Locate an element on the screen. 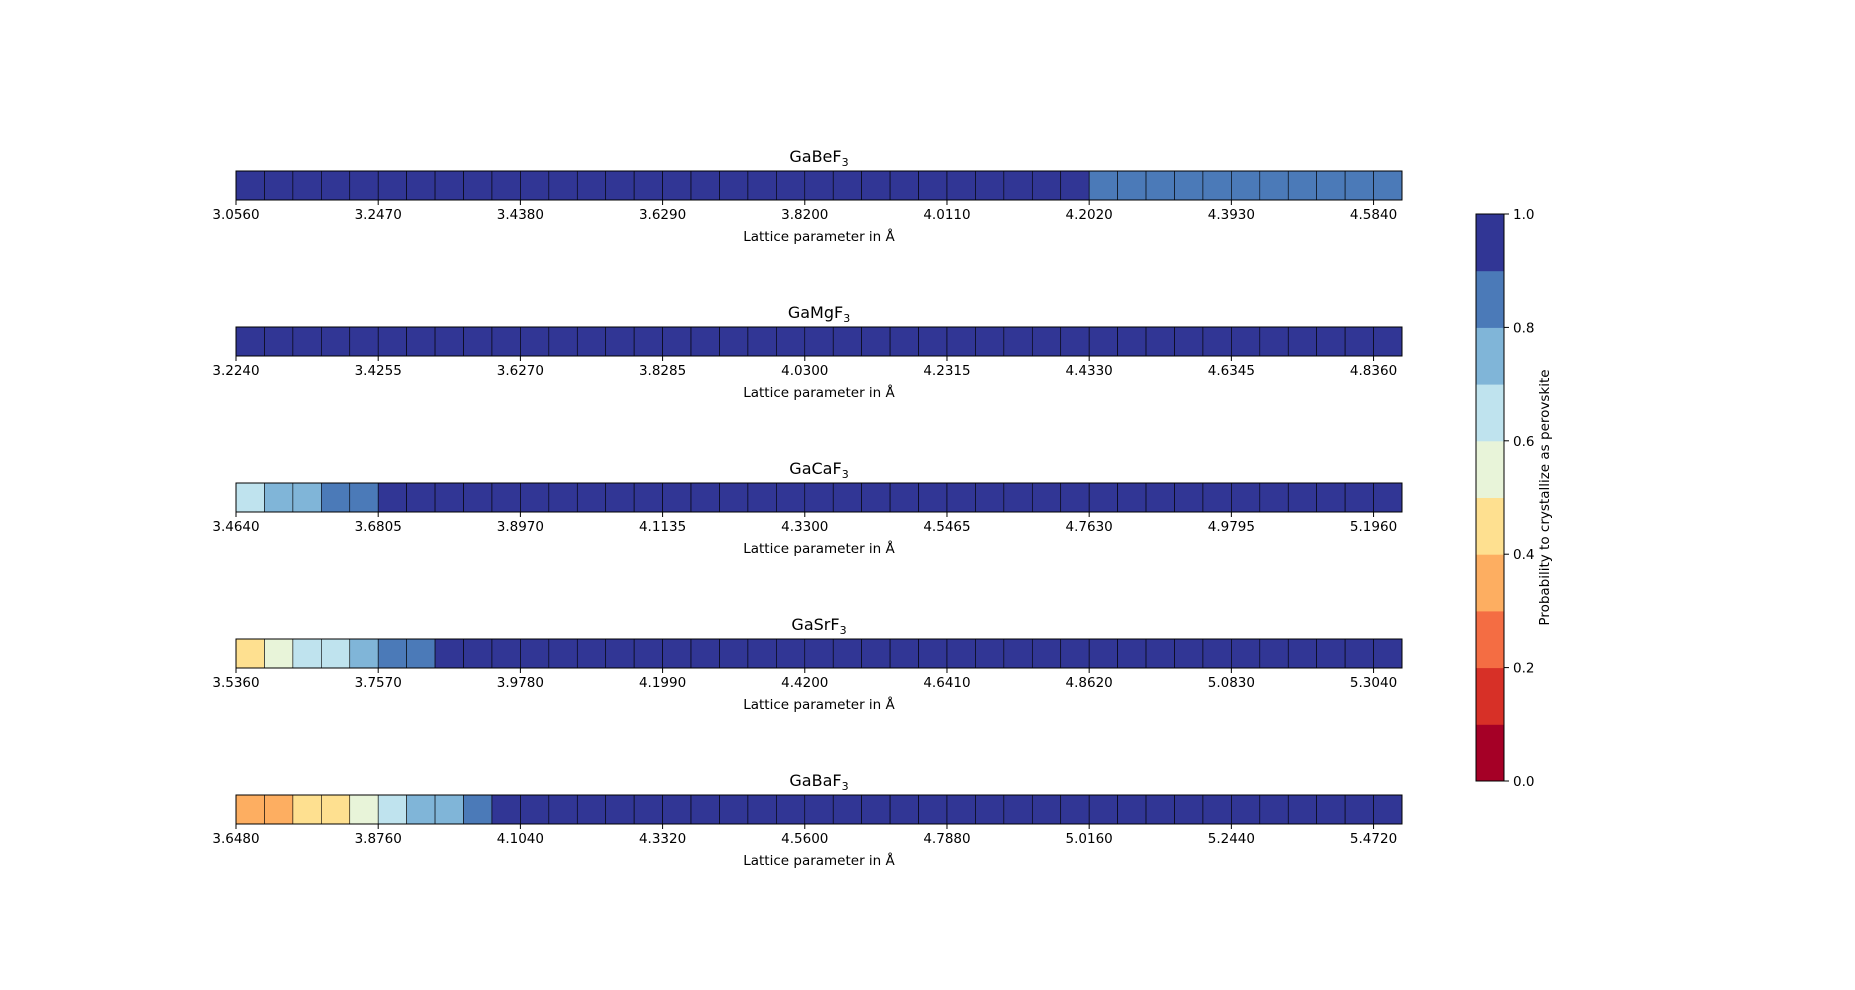 Image resolution: width=1855 pixels, height=990 pixels. panel-title: GaMgF3 is located at coordinates (819, 314).